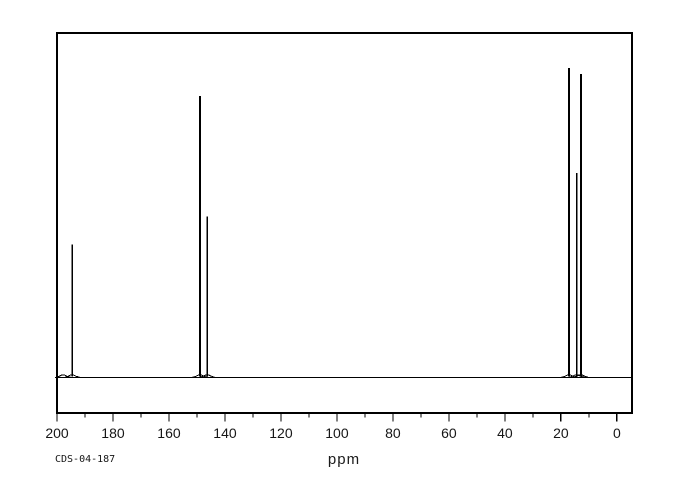  Describe the element at coordinates (344, 459) in the screenshot. I see `x-axis-unit-label: ppm` at that location.